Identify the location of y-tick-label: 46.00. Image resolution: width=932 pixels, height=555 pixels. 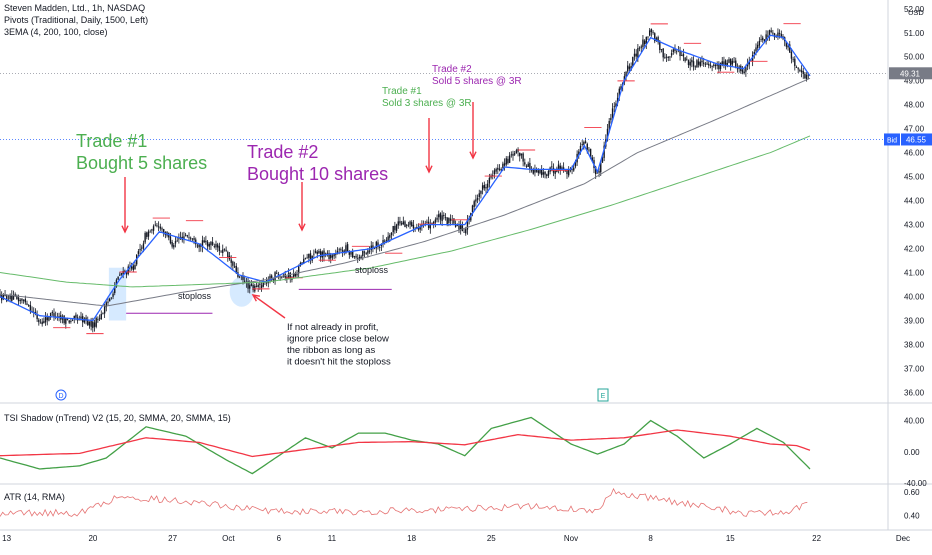
(914, 153).